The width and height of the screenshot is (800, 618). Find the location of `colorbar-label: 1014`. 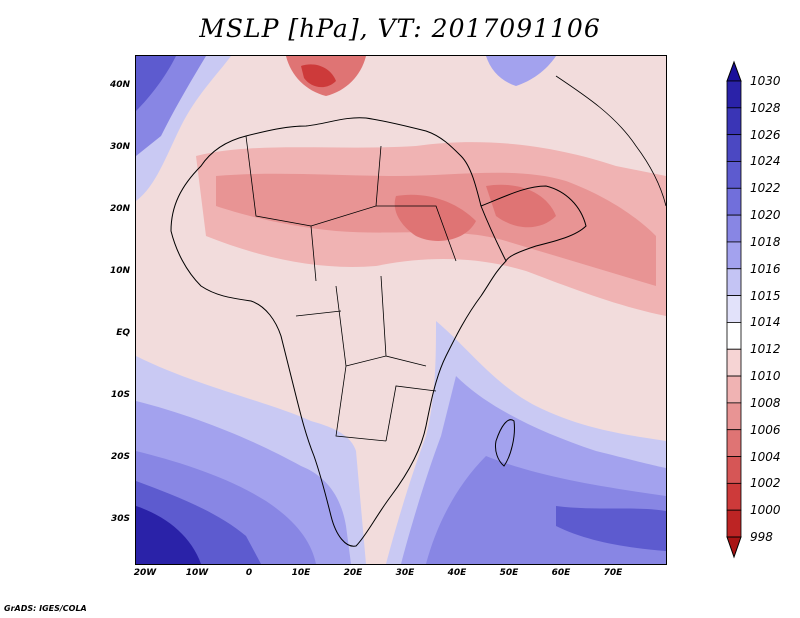

colorbar-label: 1014 is located at coordinates (765, 322).